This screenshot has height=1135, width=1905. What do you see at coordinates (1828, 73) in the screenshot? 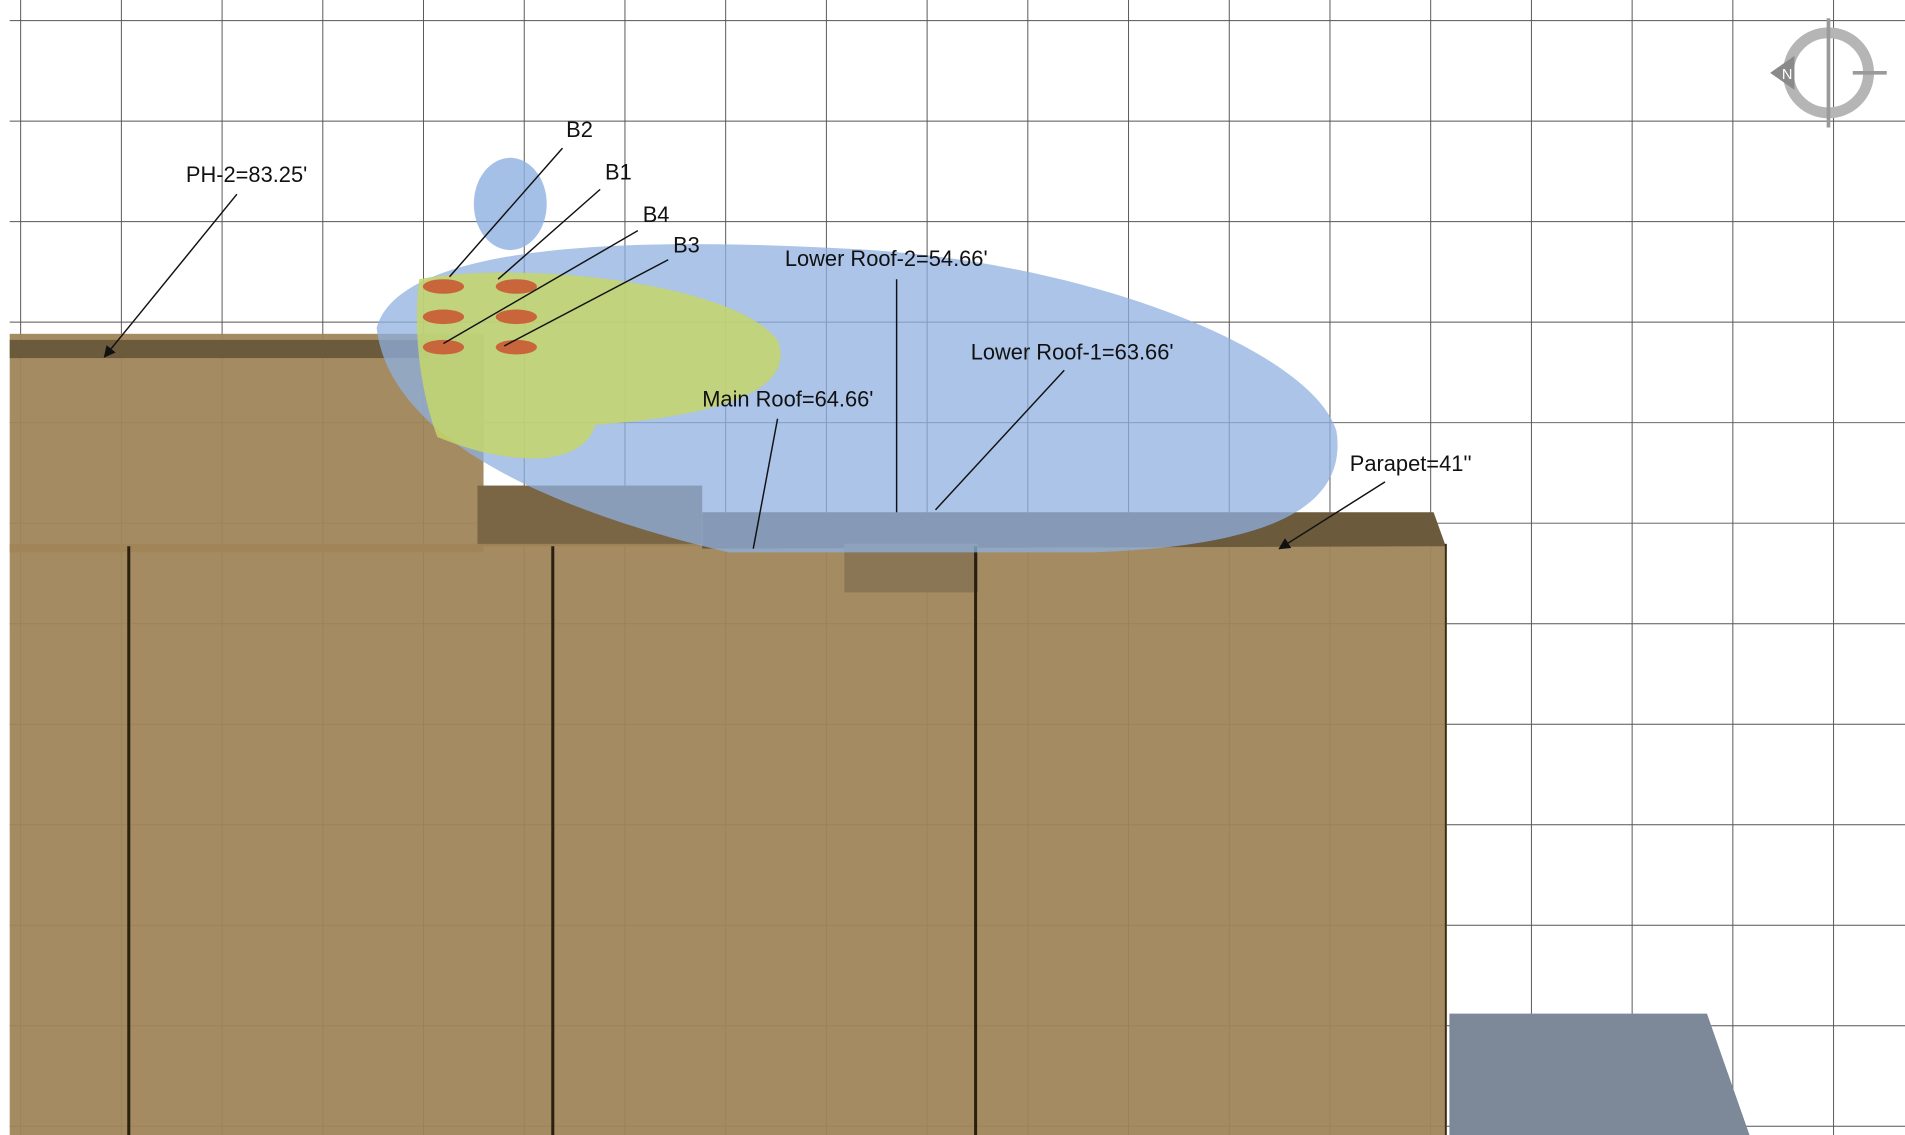
I see `compass: N` at bounding box center [1828, 73].